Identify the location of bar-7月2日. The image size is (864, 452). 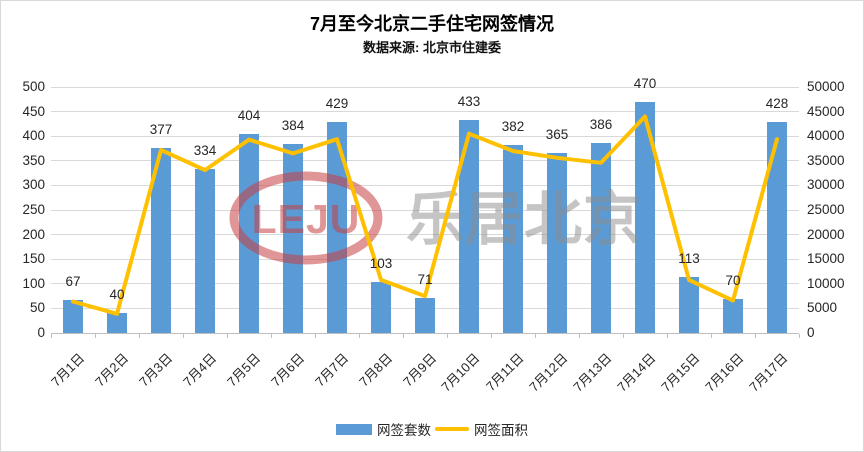
(117, 323).